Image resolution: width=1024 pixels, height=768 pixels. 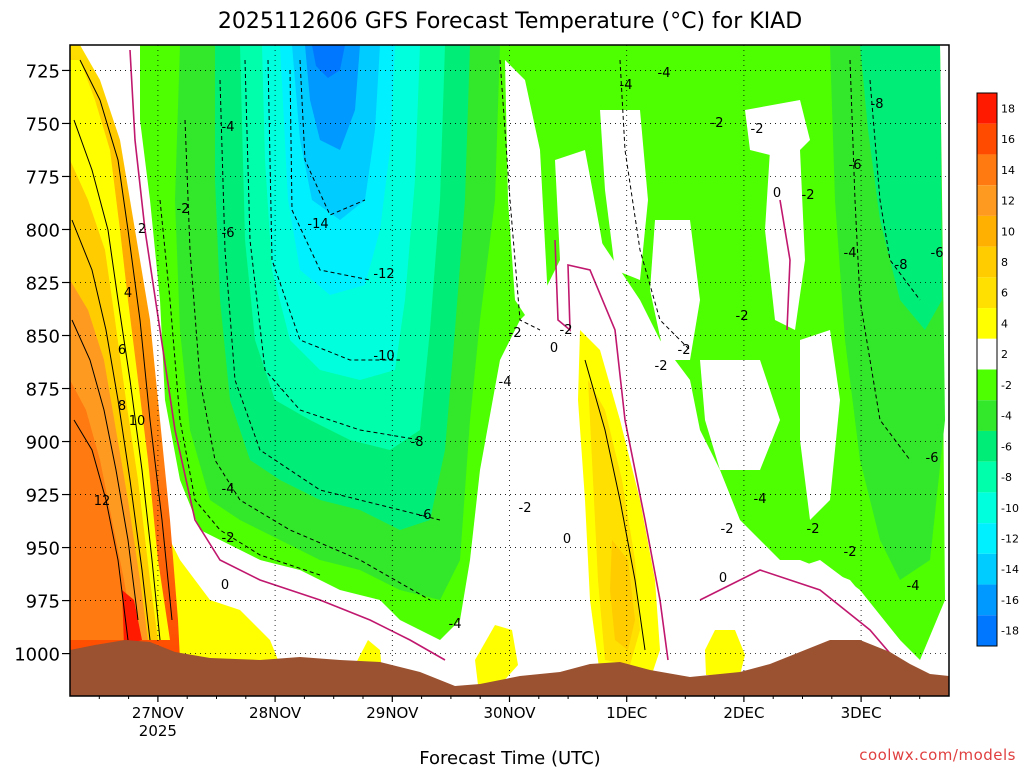 I want to click on colorbar-label: -14, so click(x=1010, y=569).